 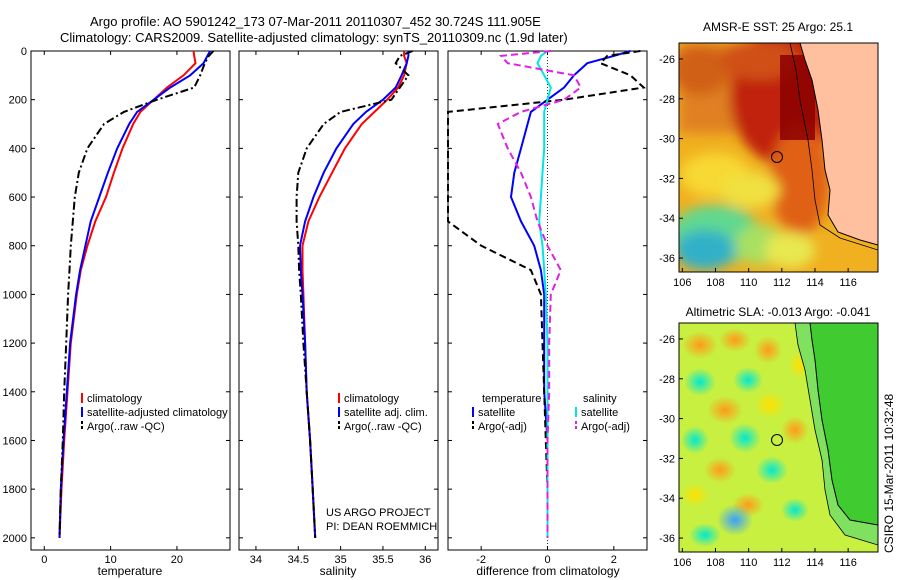 What do you see at coordinates (667, 259) in the screenshot?
I see `sst-lat-tick-label: -36` at bounding box center [667, 259].